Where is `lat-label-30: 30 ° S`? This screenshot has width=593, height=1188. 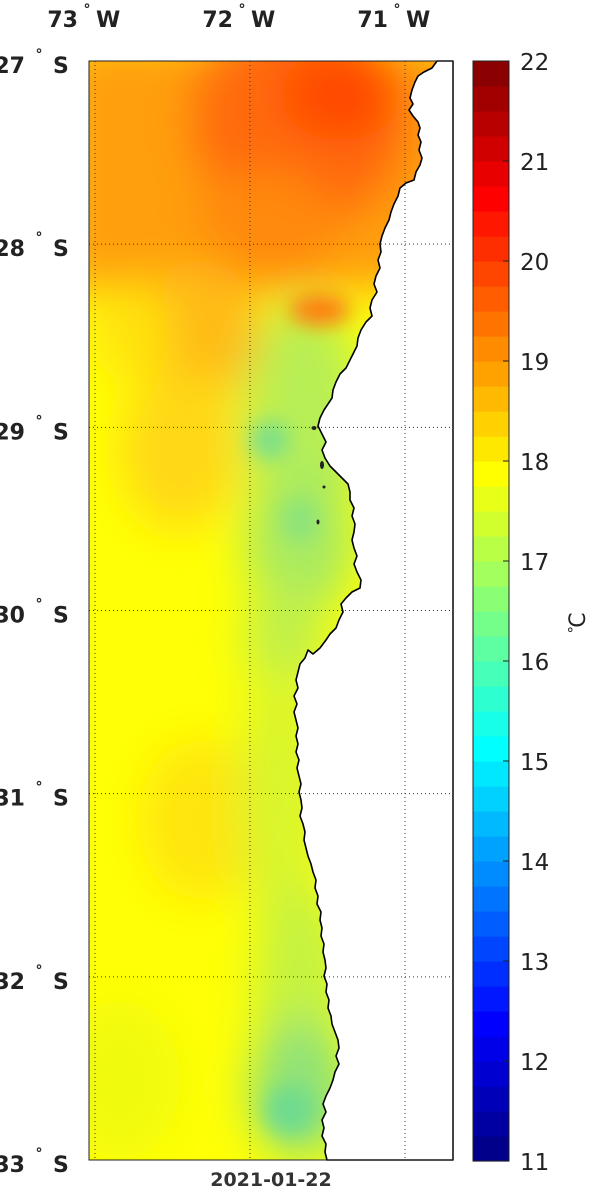 lat-label-30: 30 ° S is located at coordinates (34, 613).